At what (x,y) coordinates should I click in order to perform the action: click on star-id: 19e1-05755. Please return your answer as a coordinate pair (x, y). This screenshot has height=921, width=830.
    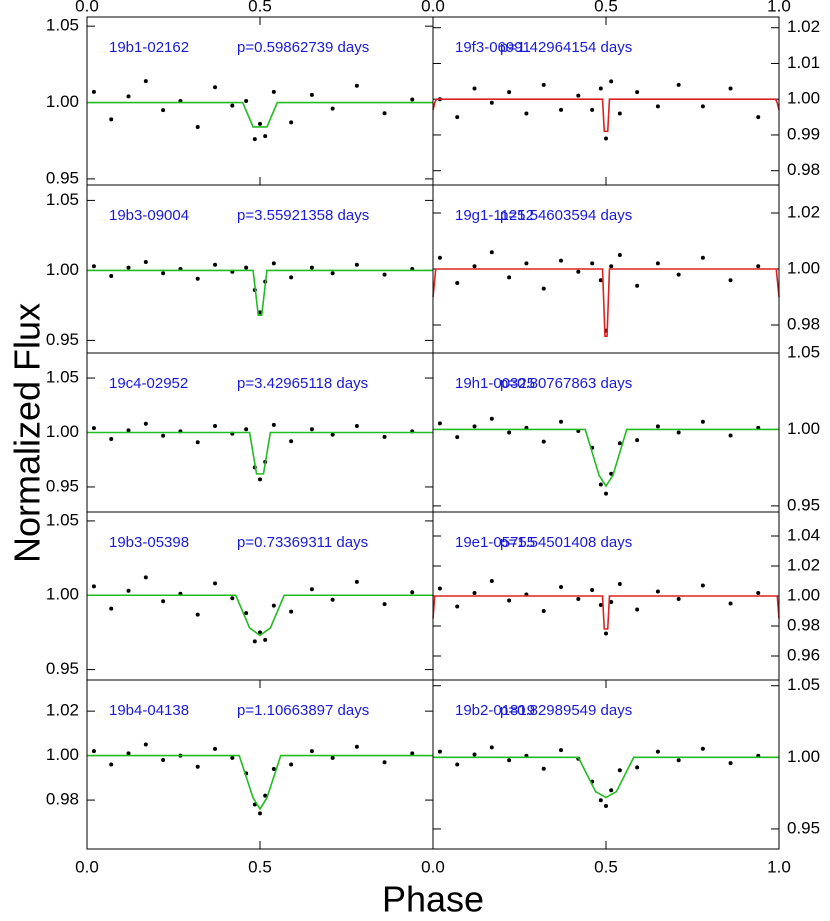
    Looking at the image, I should click on (495, 542).